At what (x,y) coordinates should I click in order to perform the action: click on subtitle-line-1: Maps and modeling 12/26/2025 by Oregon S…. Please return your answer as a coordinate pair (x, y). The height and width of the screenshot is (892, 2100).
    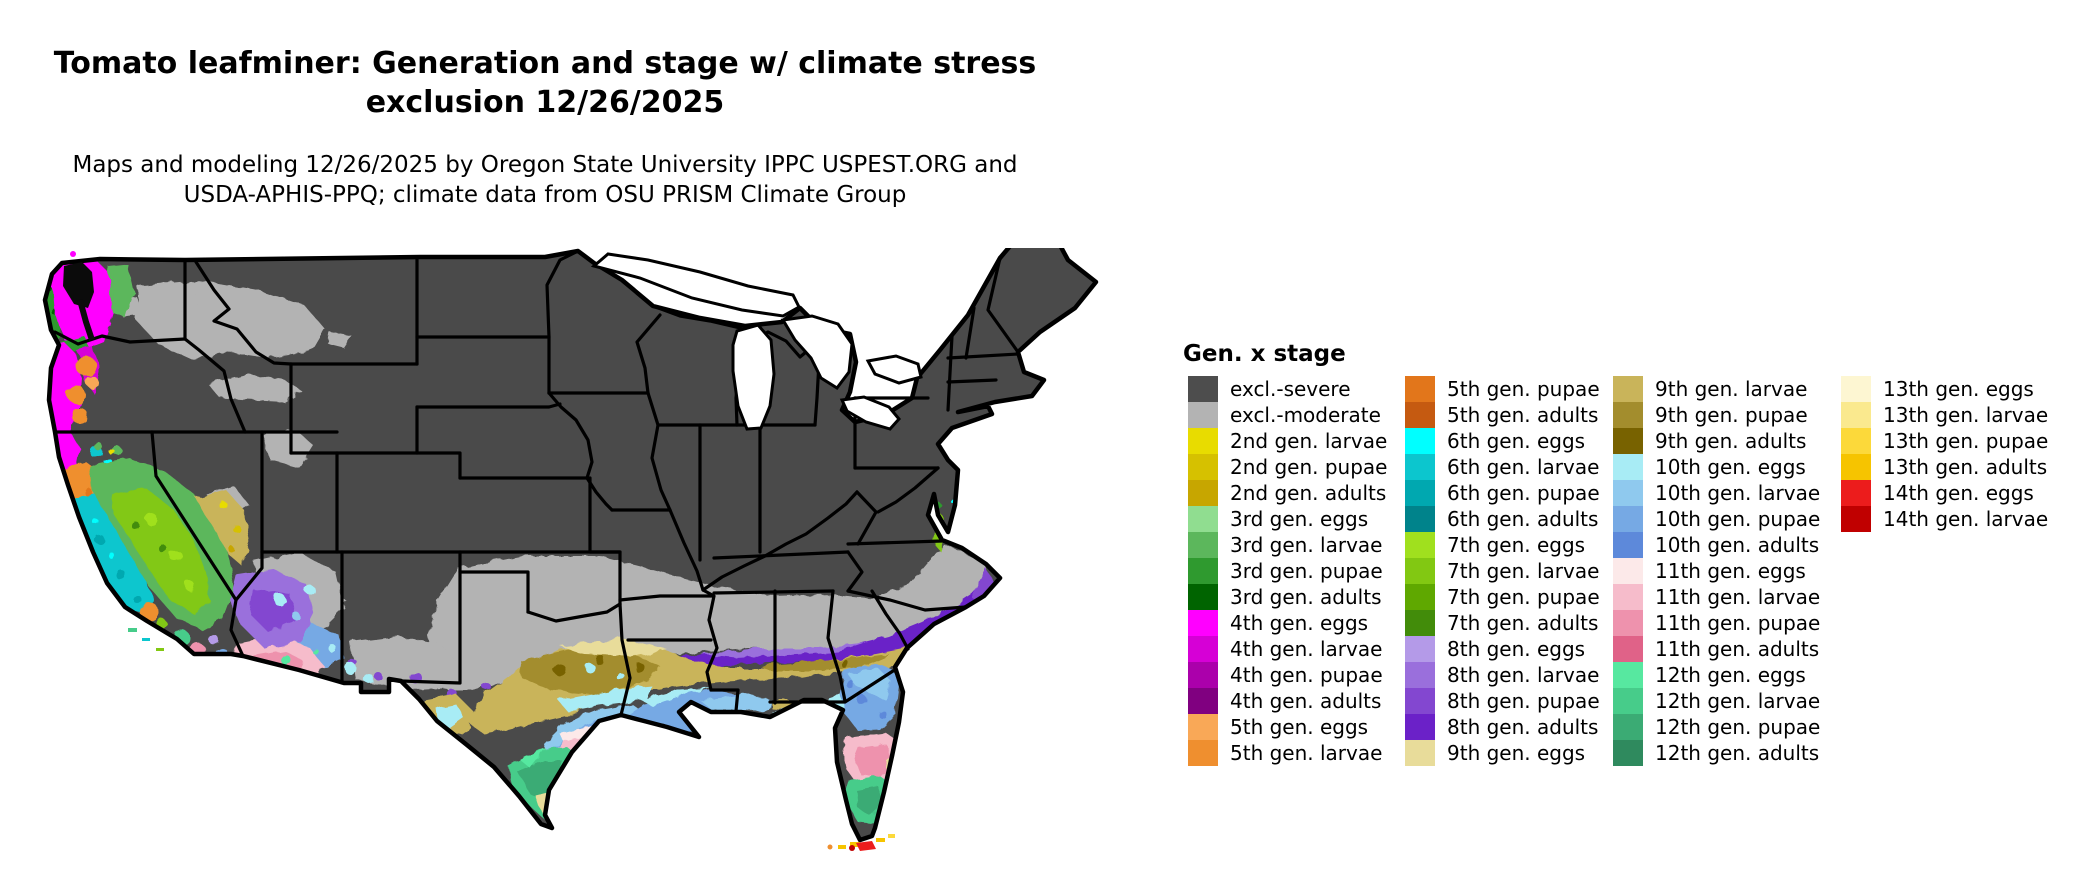
    Looking at the image, I should click on (545, 165).